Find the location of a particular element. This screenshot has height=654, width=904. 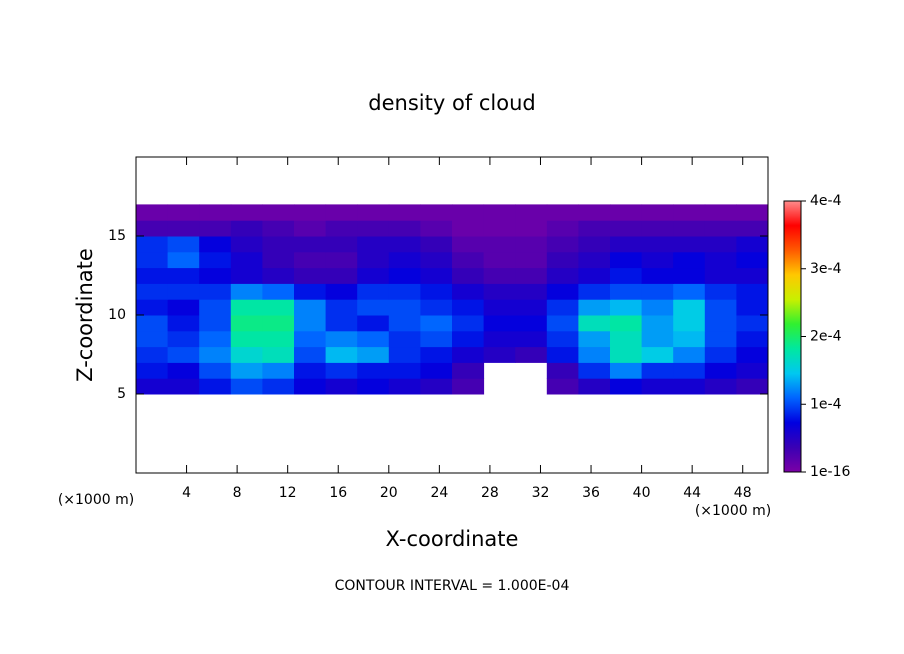

chart-title: density of cloud is located at coordinates (451, 103).